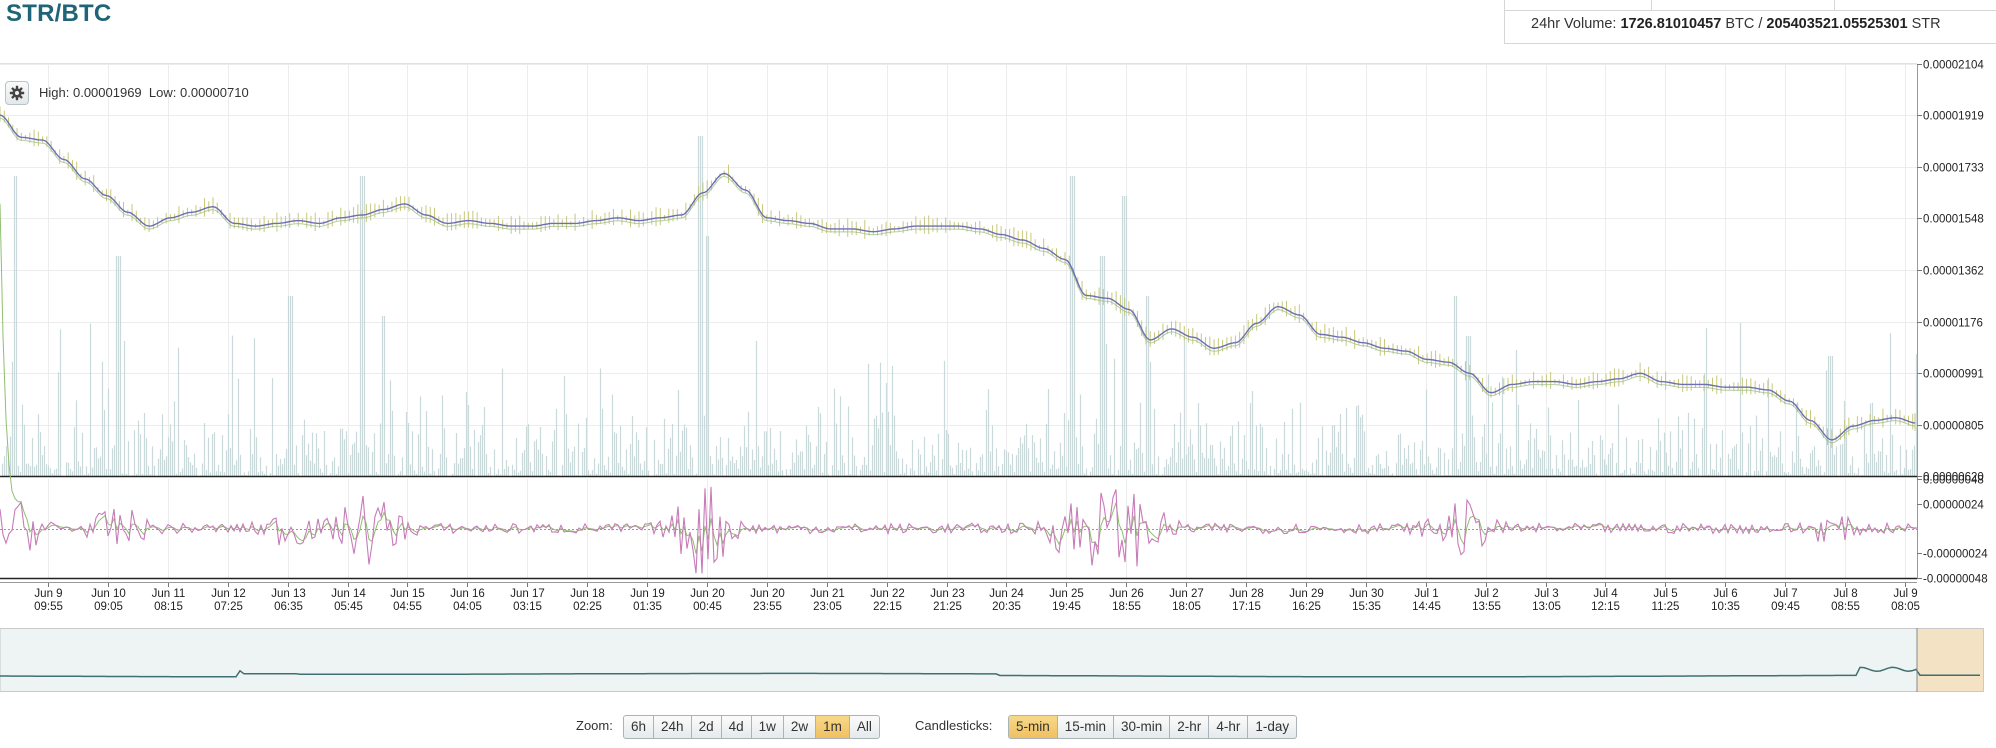 Image resolution: width=1996 pixels, height=748 pixels. I want to click on x-tick-label: Jun 28, so click(1246, 594).